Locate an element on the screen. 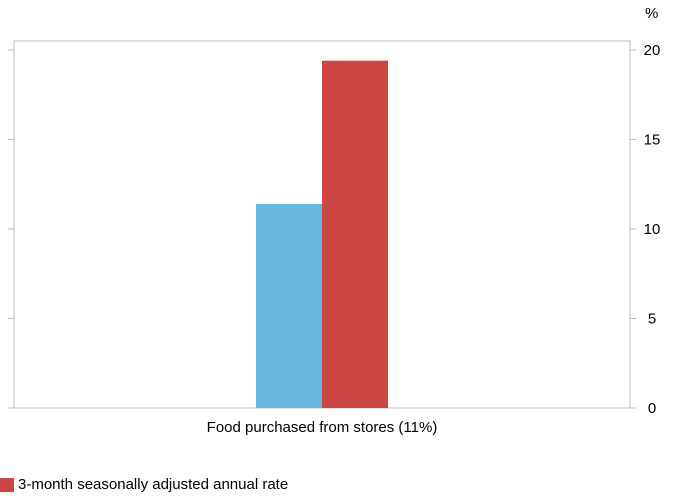  y-tick-label: 20 is located at coordinates (652, 50).